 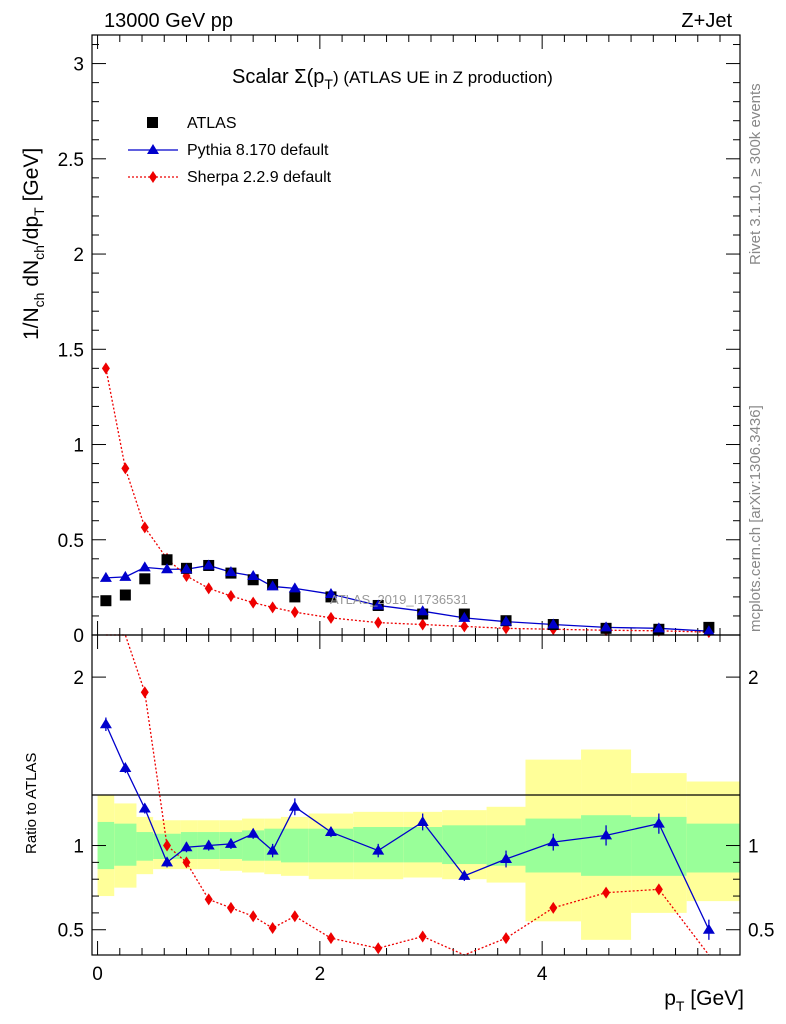 What do you see at coordinates (320, 974) in the screenshot?
I see `x-tick-label: 2` at bounding box center [320, 974].